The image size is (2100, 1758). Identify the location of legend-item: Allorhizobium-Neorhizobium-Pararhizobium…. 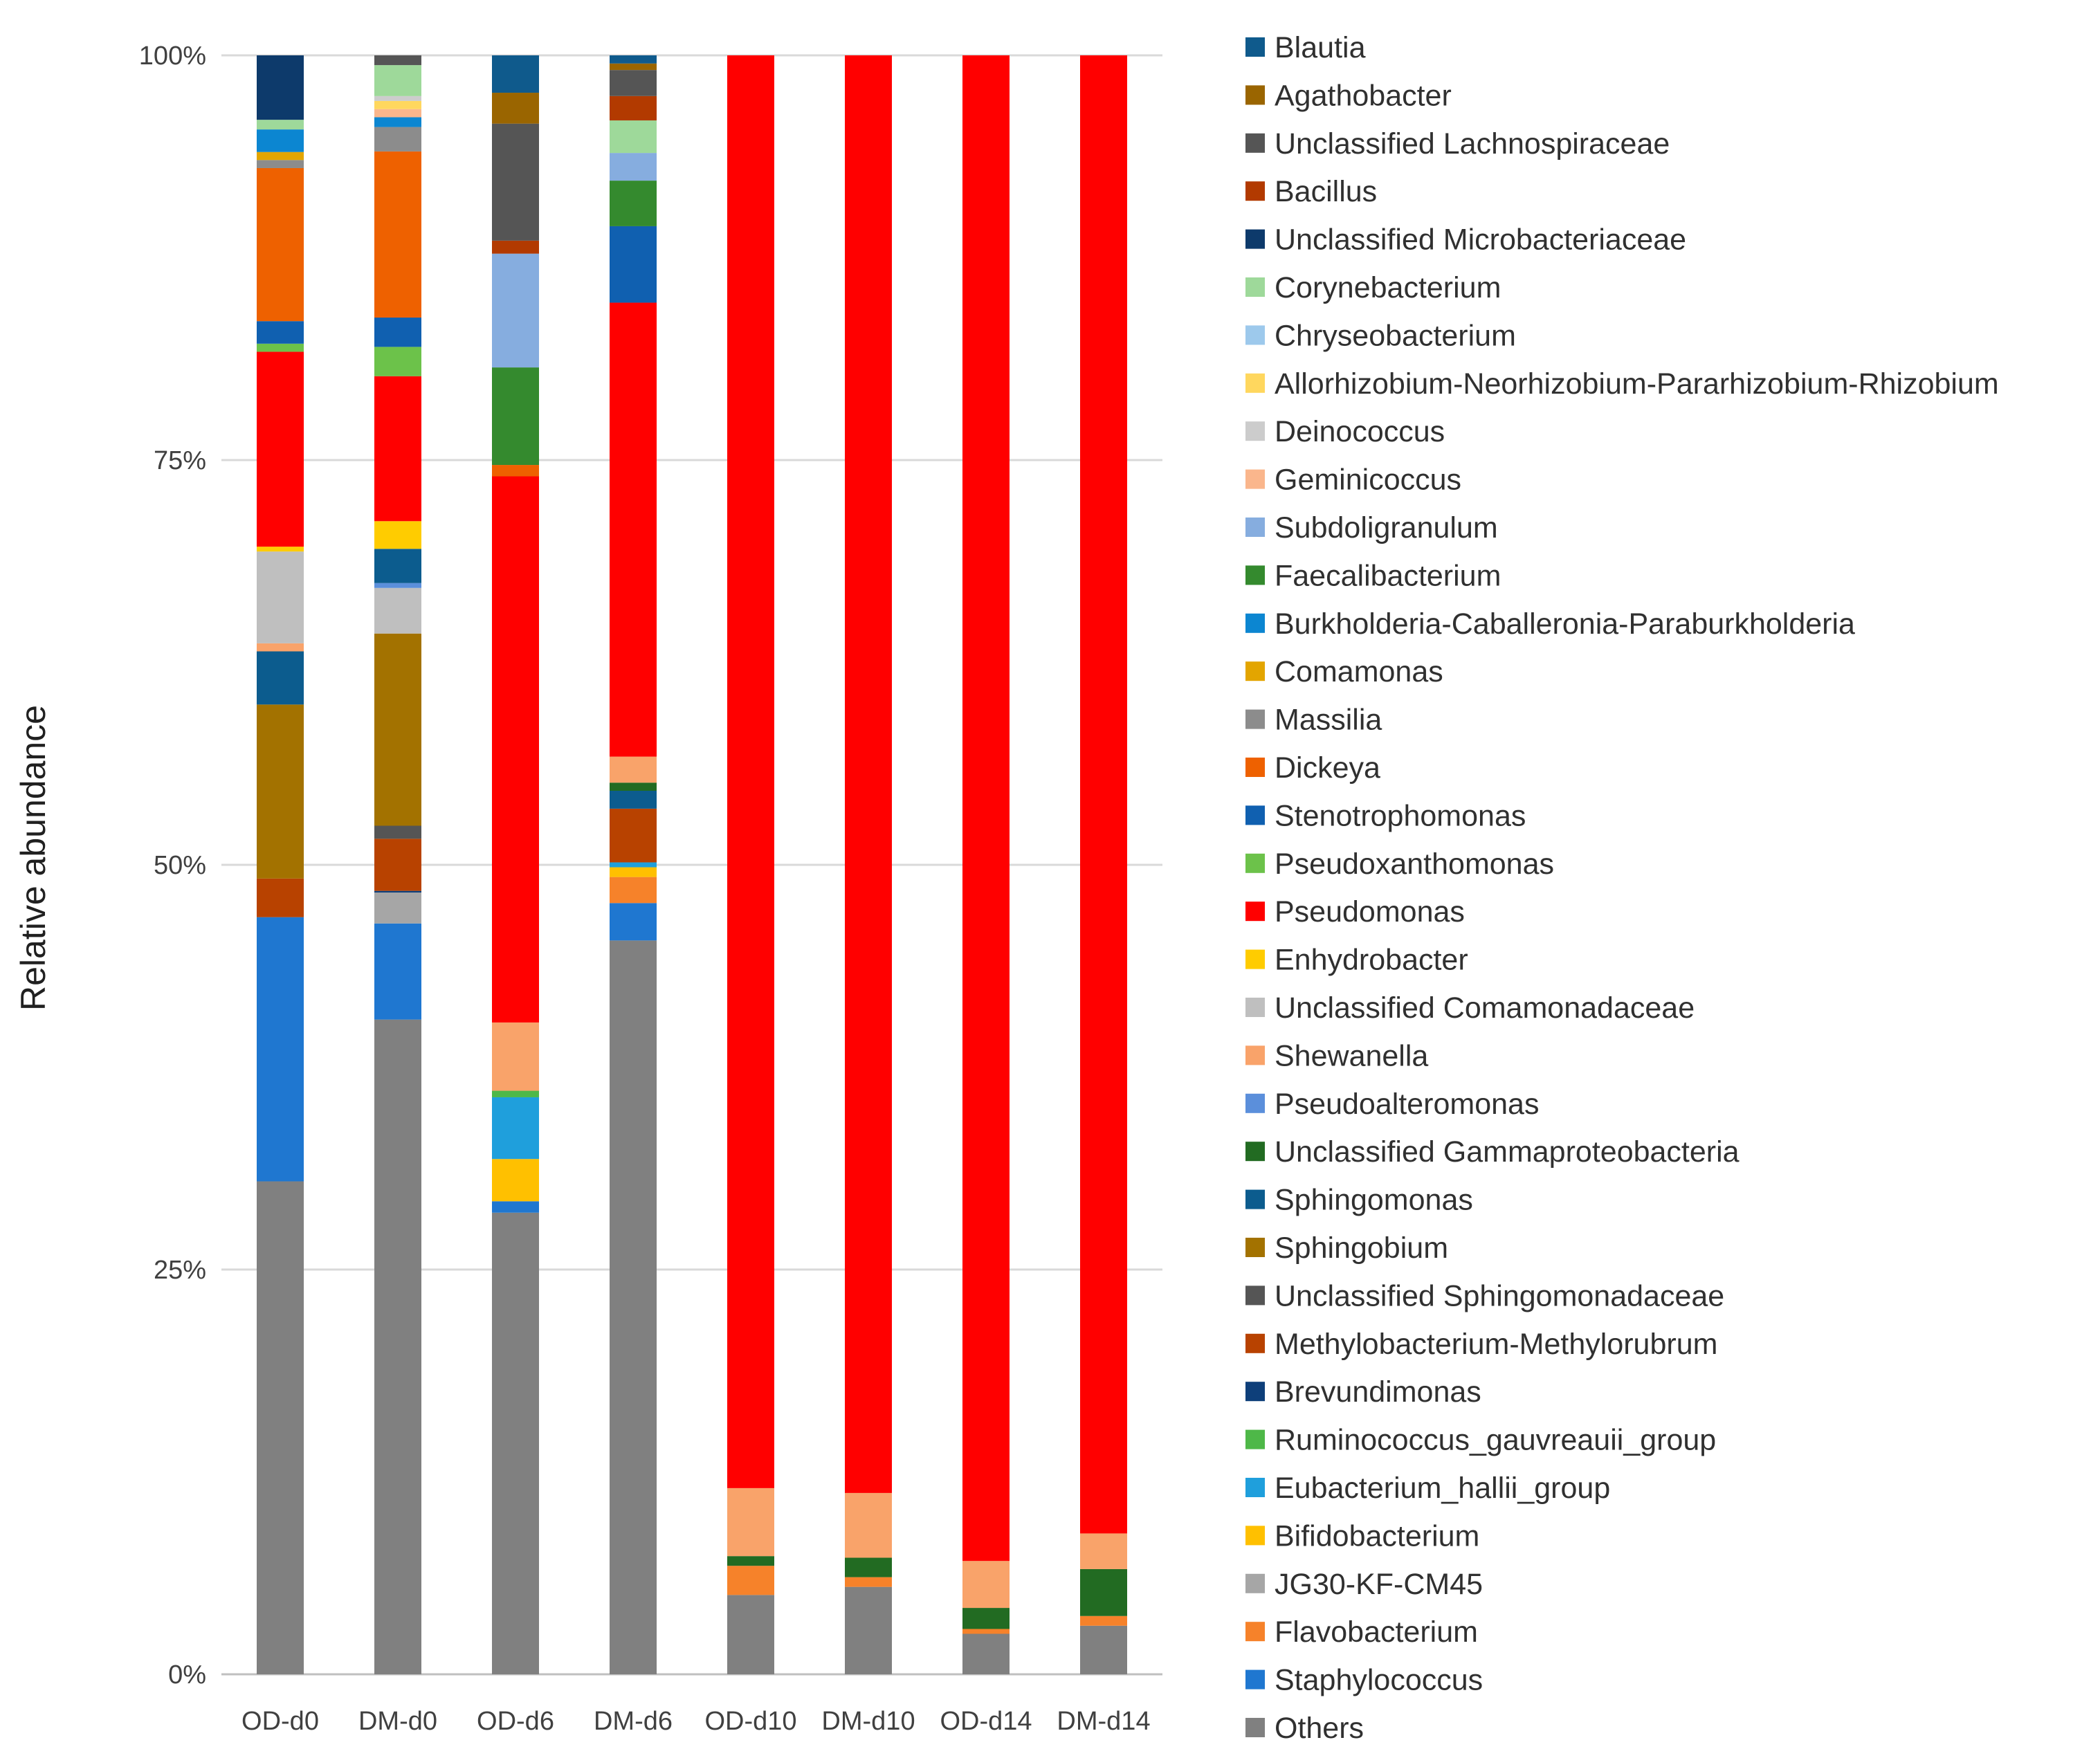
(1622, 384).